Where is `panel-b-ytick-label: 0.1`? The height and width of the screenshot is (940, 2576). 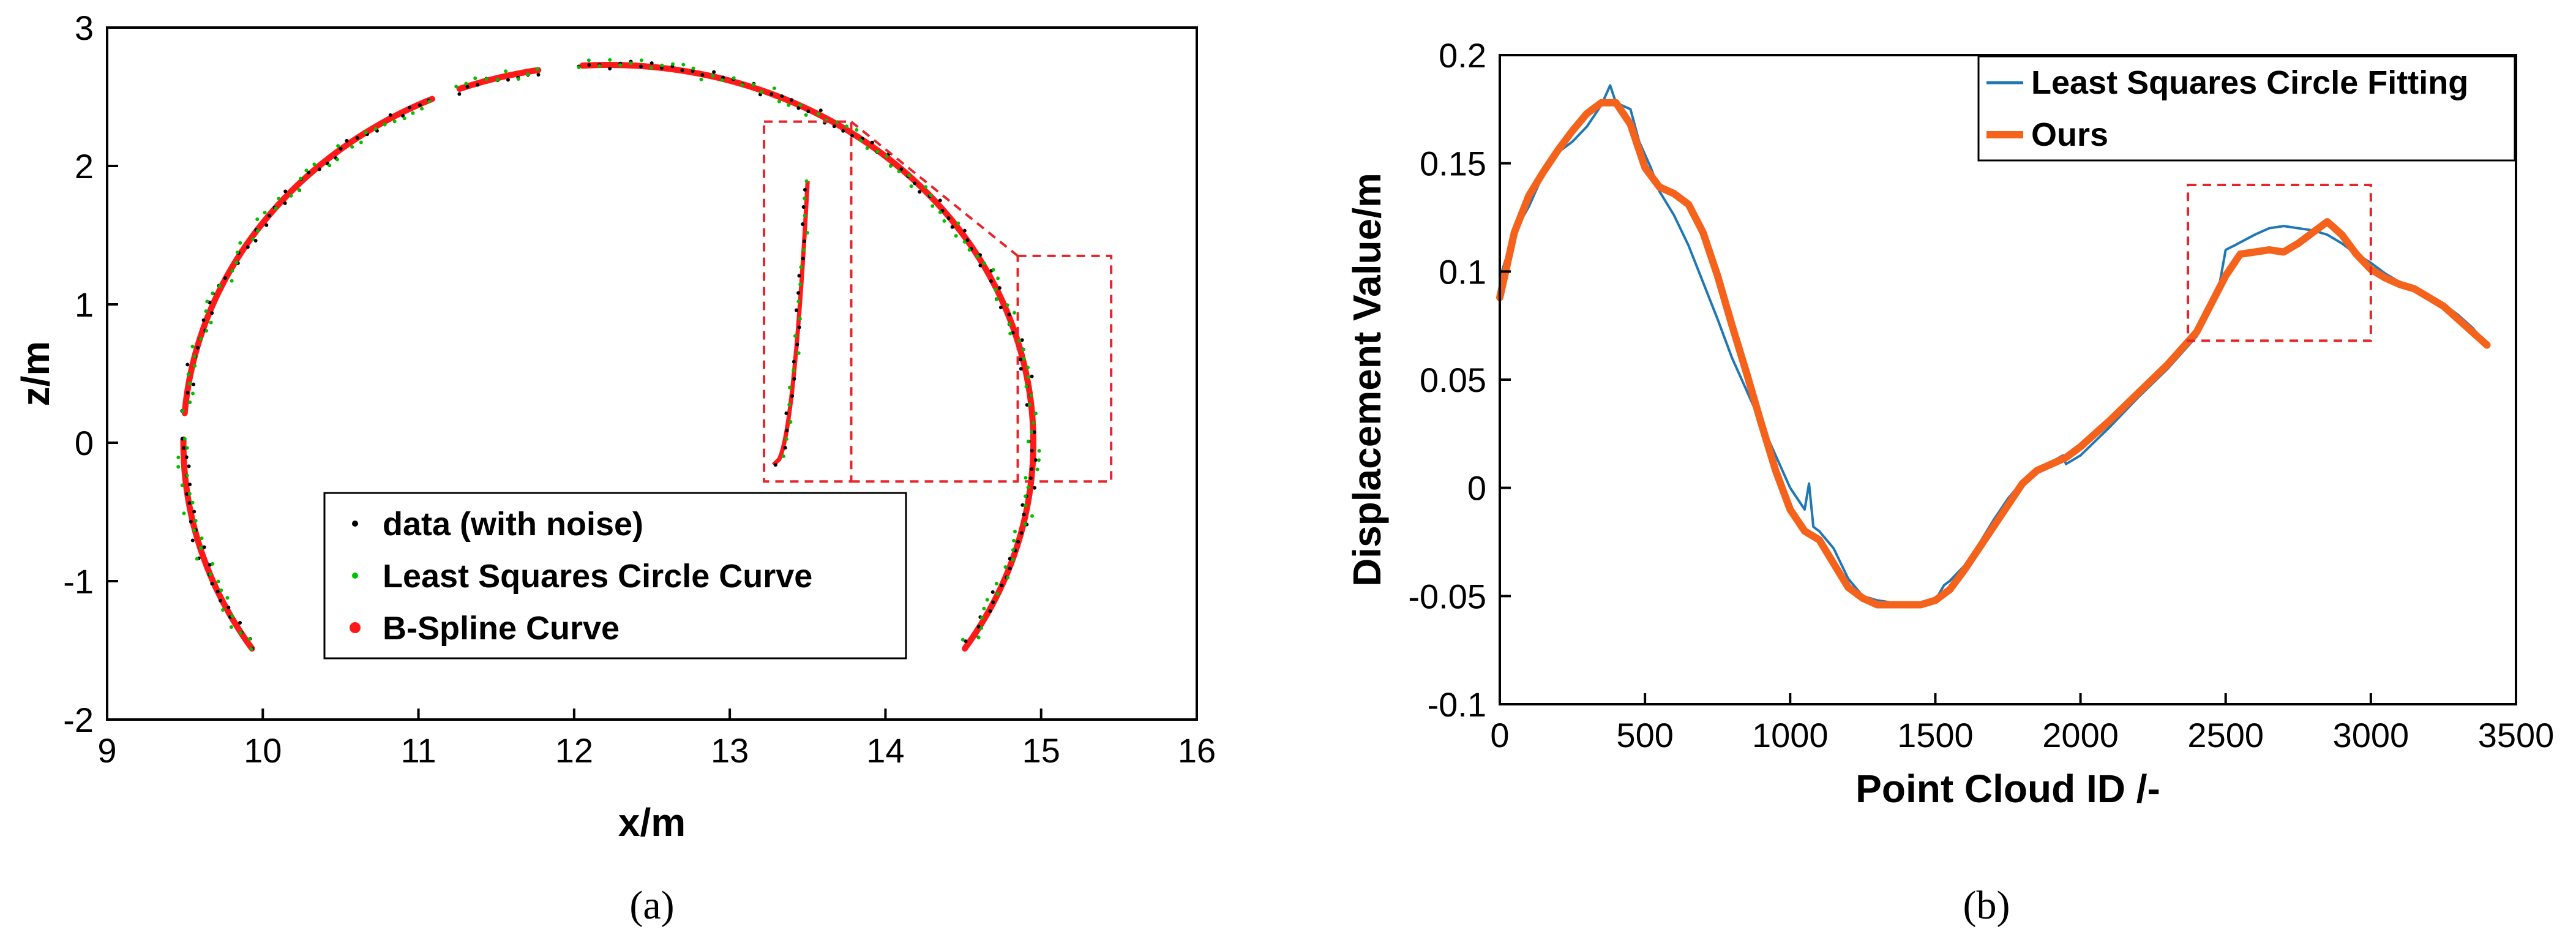 panel-b-ytick-label: 0.1 is located at coordinates (1463, 272).